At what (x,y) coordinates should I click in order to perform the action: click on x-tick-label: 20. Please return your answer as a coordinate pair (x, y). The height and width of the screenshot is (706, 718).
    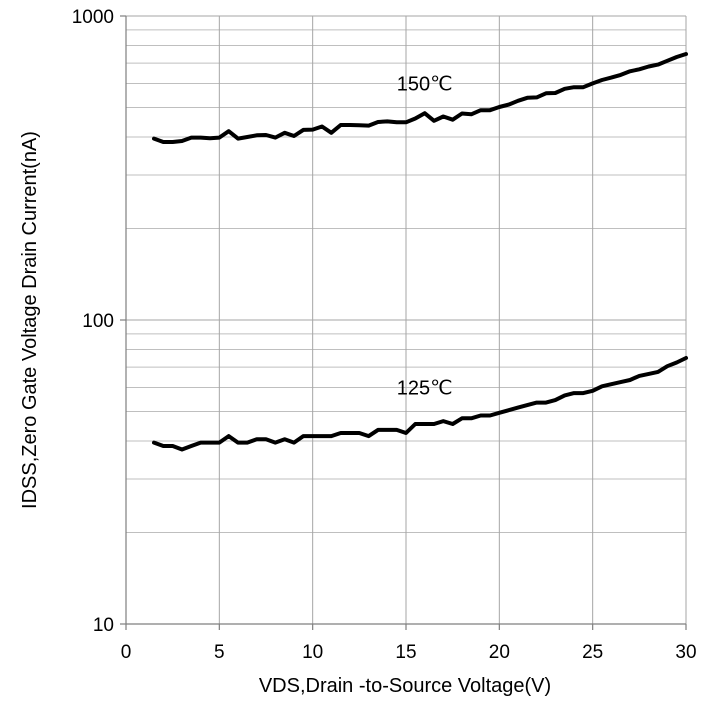
    Looking at the image, I should click on (499, 652).